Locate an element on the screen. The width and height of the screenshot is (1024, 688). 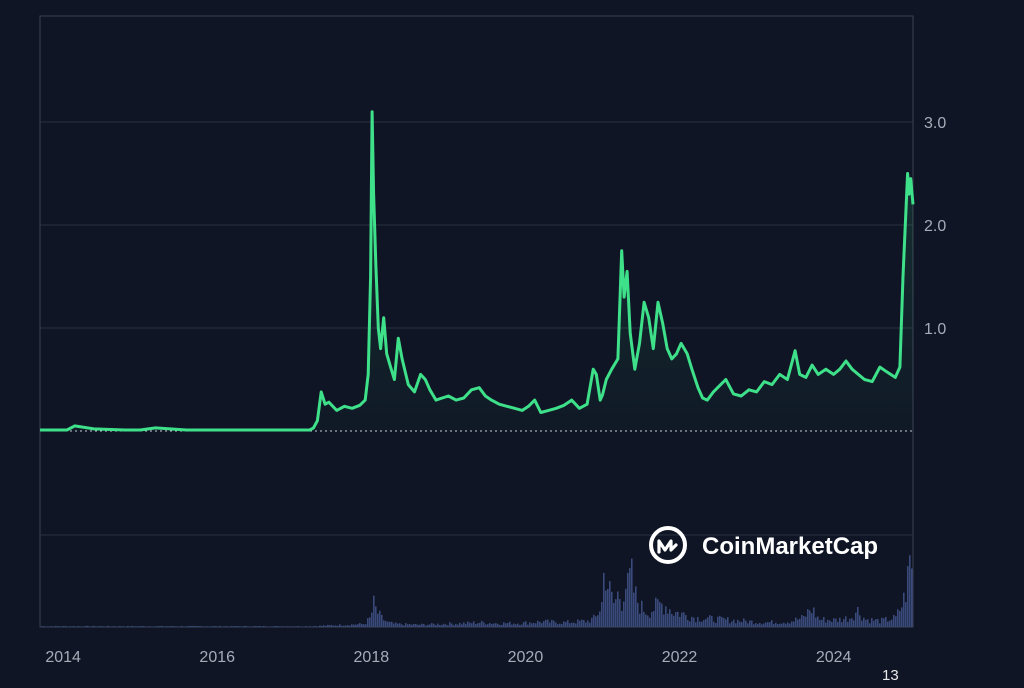
x-tick-label-2: 2018 is located at coordinates (372, 657).